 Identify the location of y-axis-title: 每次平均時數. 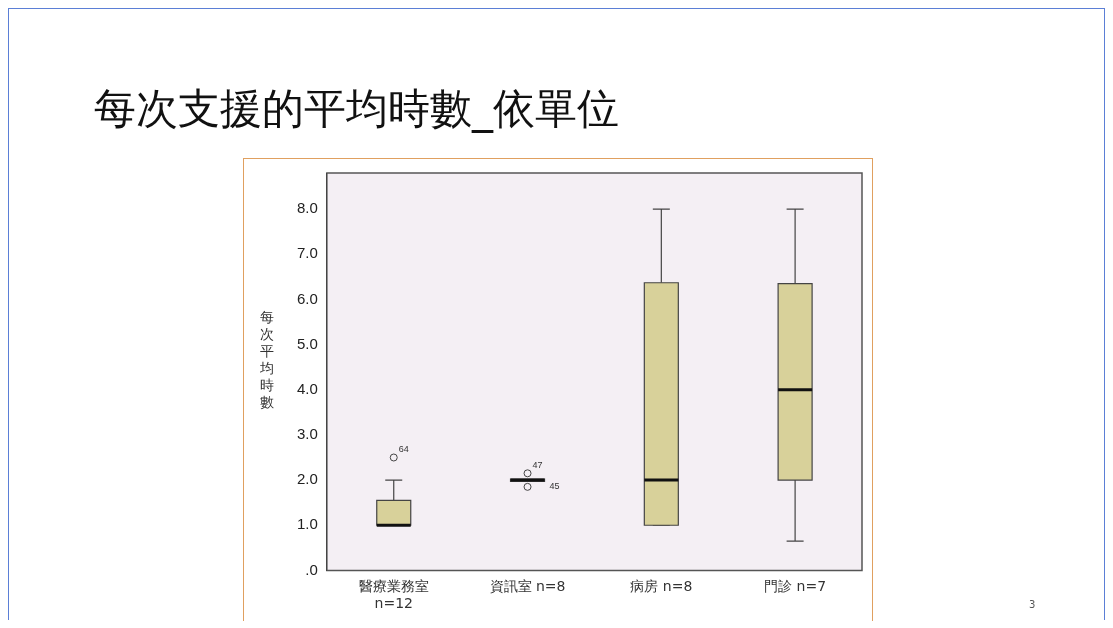
(267, 360).